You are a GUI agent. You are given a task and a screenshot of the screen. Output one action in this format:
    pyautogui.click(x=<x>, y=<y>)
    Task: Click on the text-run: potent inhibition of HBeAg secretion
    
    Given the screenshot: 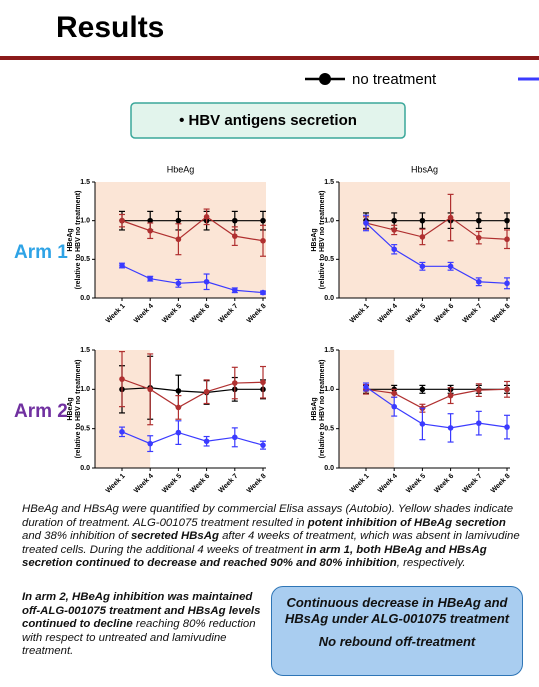 What is the action you would take?
    pyautogui.click(x=406, y=522)
    